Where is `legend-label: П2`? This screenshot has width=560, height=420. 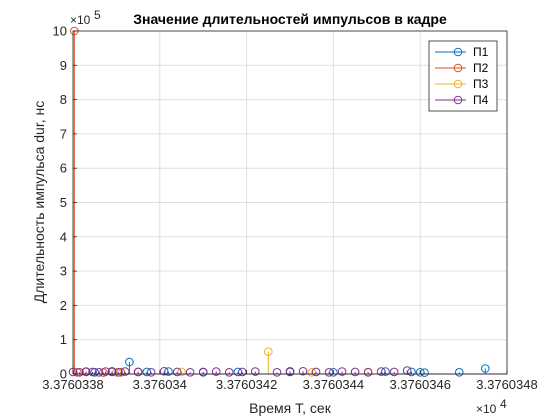
legend-label: П2 is located at coordinates (481, 68).